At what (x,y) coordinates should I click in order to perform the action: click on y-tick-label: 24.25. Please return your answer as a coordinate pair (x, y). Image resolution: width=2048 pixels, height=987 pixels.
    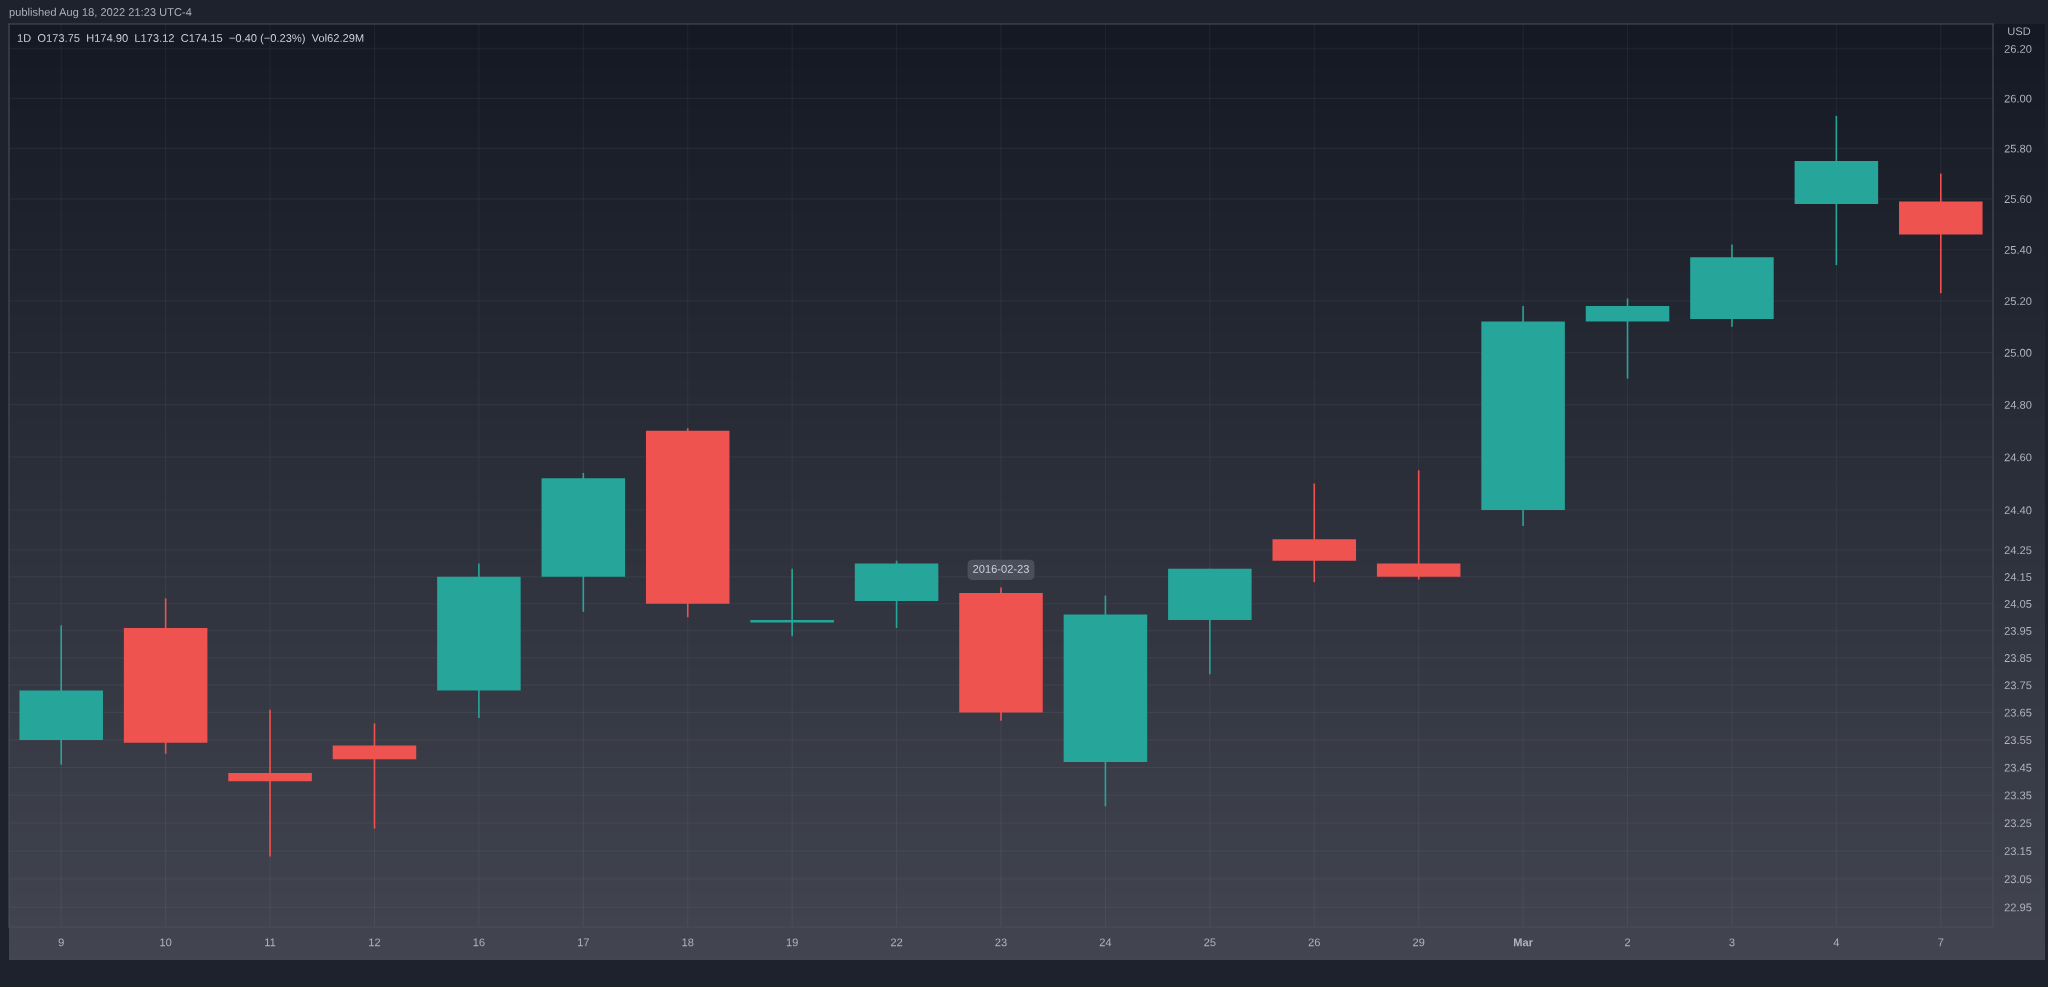
    Looking at the image, I should click on (2018, 550).